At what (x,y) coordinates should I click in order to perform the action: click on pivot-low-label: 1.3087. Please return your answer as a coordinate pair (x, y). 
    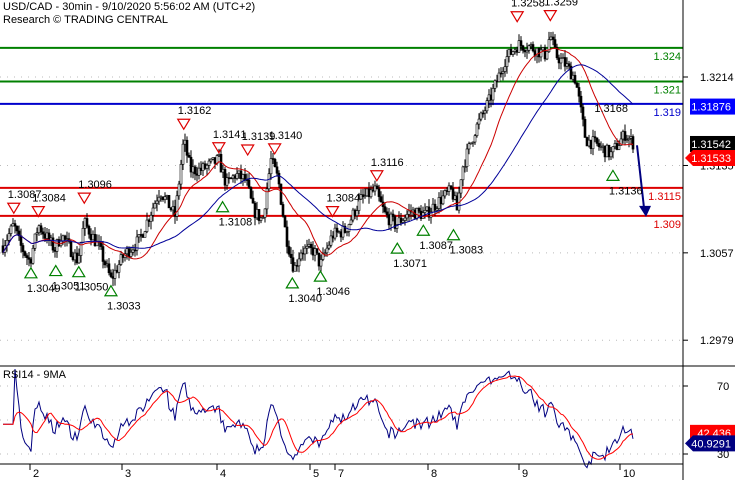
    Looking at the image, I should click on (436, 246).